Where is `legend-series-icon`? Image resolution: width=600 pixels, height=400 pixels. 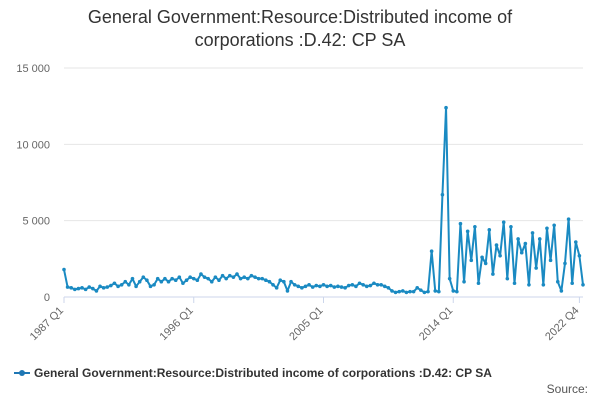 legend-series-icon is located at coordinates (22, 373).